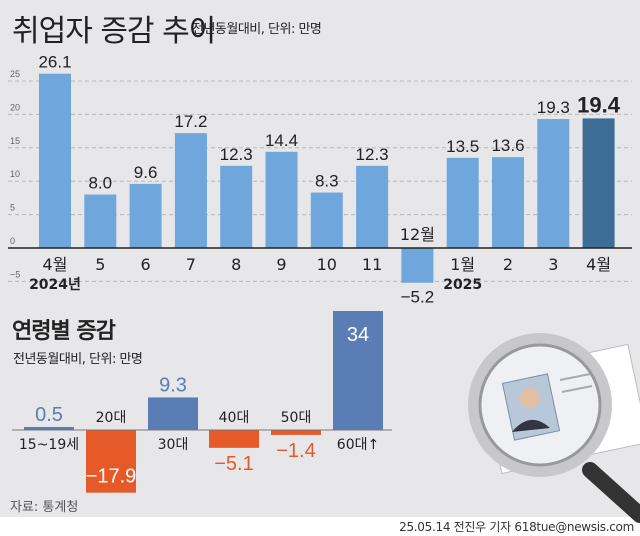 The image size is (640, 536). What do you see at coordinates (173, 445) in the screenshot?
I see `x-tick-label: 30대` at bounding box center [173, 445].